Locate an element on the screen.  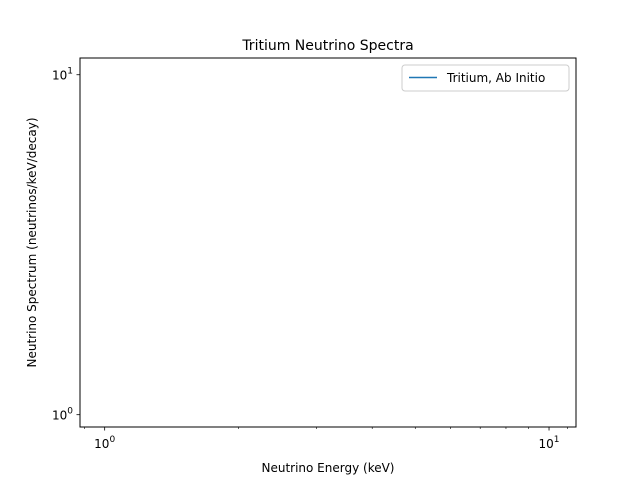
chart-title: Tritium Neutrino Spectra is located at coordinates (327, 46).